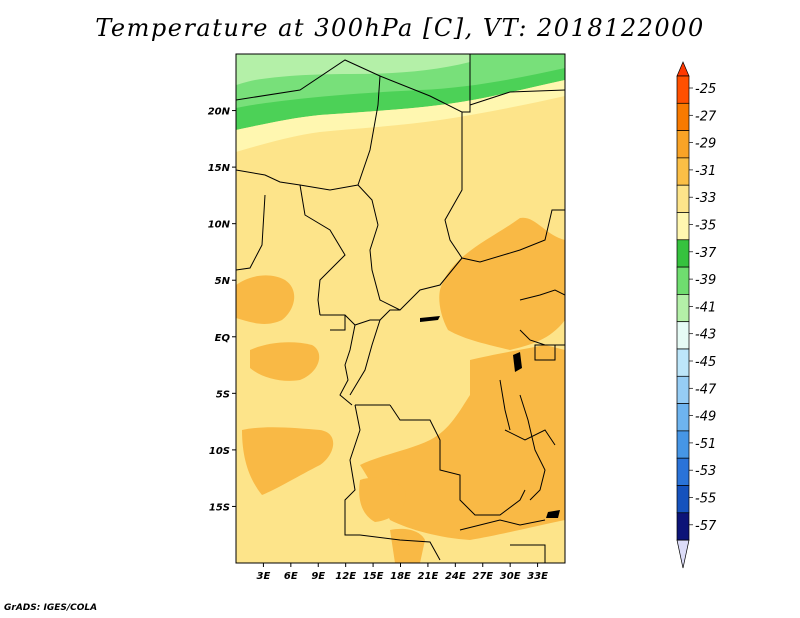 Image resolution: width=800 pixels, height=618 pixels. I want to click on lat-tick-label: 15S, so click(219, 507).